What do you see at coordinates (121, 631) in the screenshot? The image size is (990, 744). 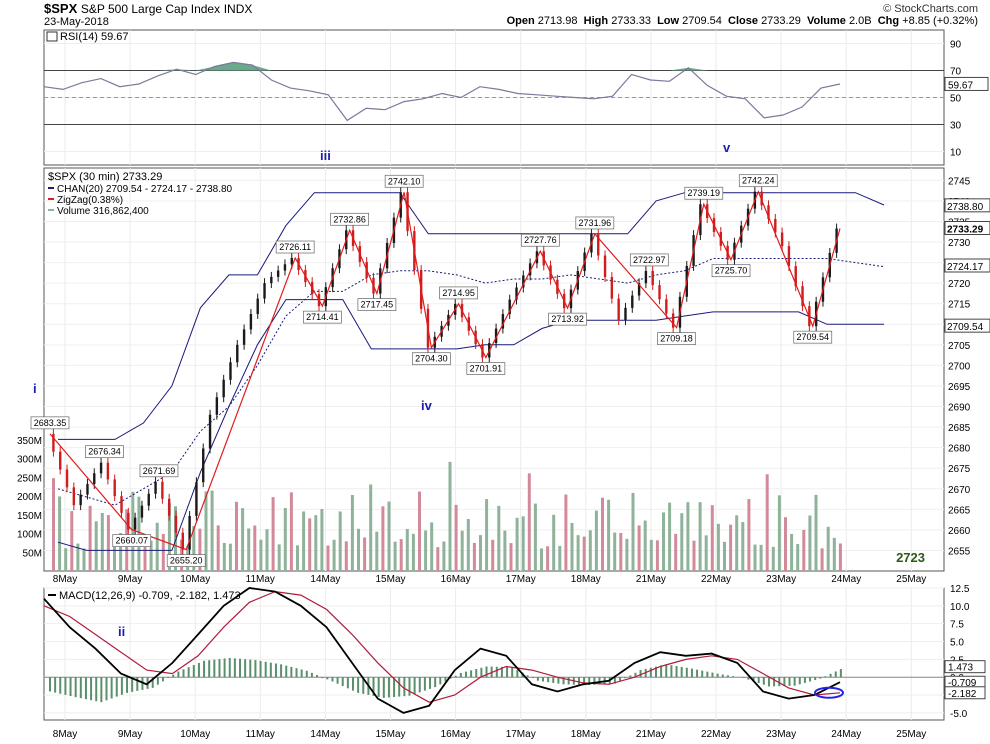 I see `wave-label: ii` at bounding box center [121, 631].